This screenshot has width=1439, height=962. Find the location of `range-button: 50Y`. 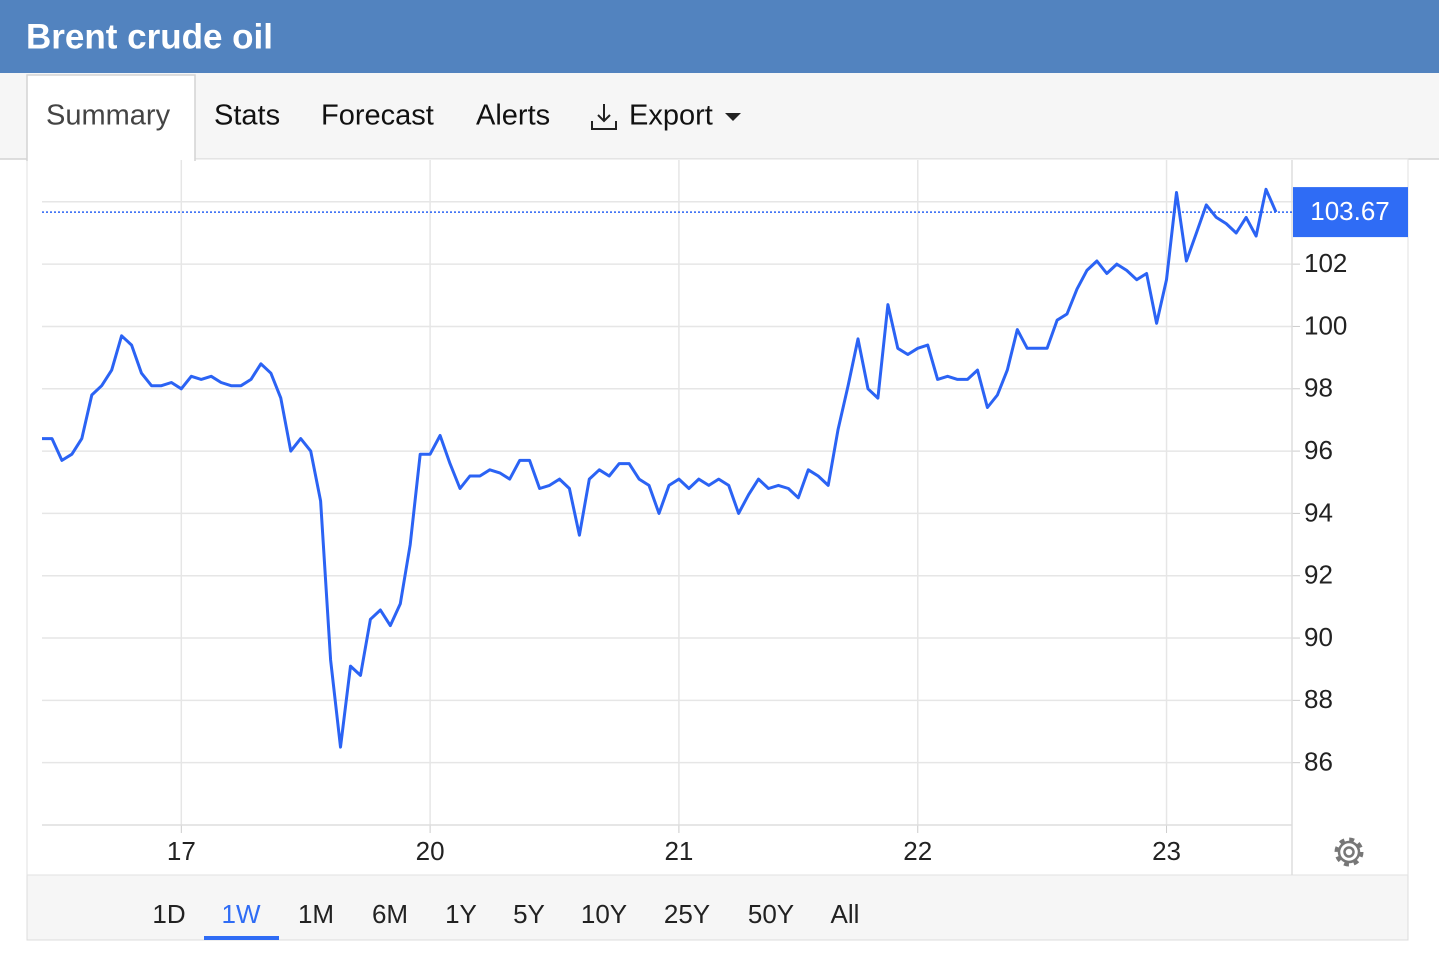

range-button: 50Y is located at coordinates (771, 914).